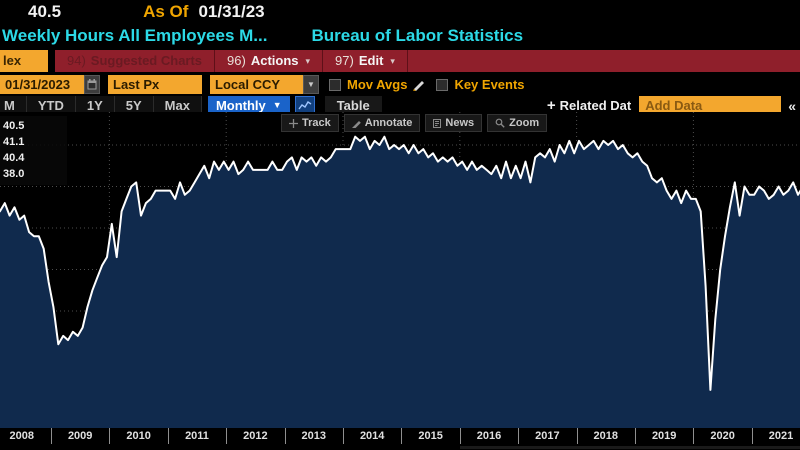  Describe the element at coordinates (231, 11) in the screenshot. I see `as-of-date: 01/31/23` at that location.